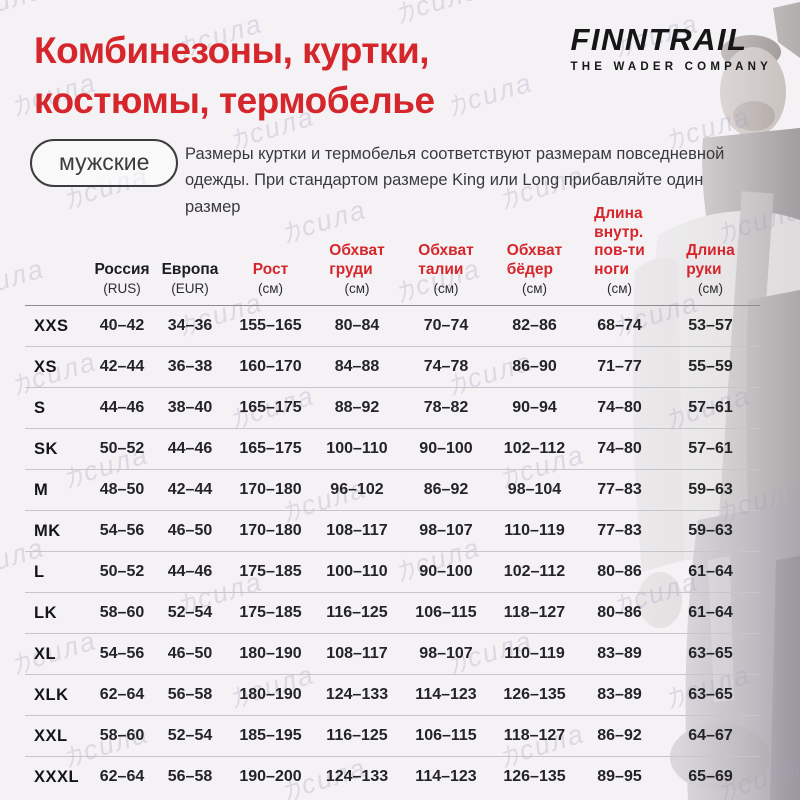 The image size is (800, 800). I want to click on cell-chest: 116–125, so click(357, 736).